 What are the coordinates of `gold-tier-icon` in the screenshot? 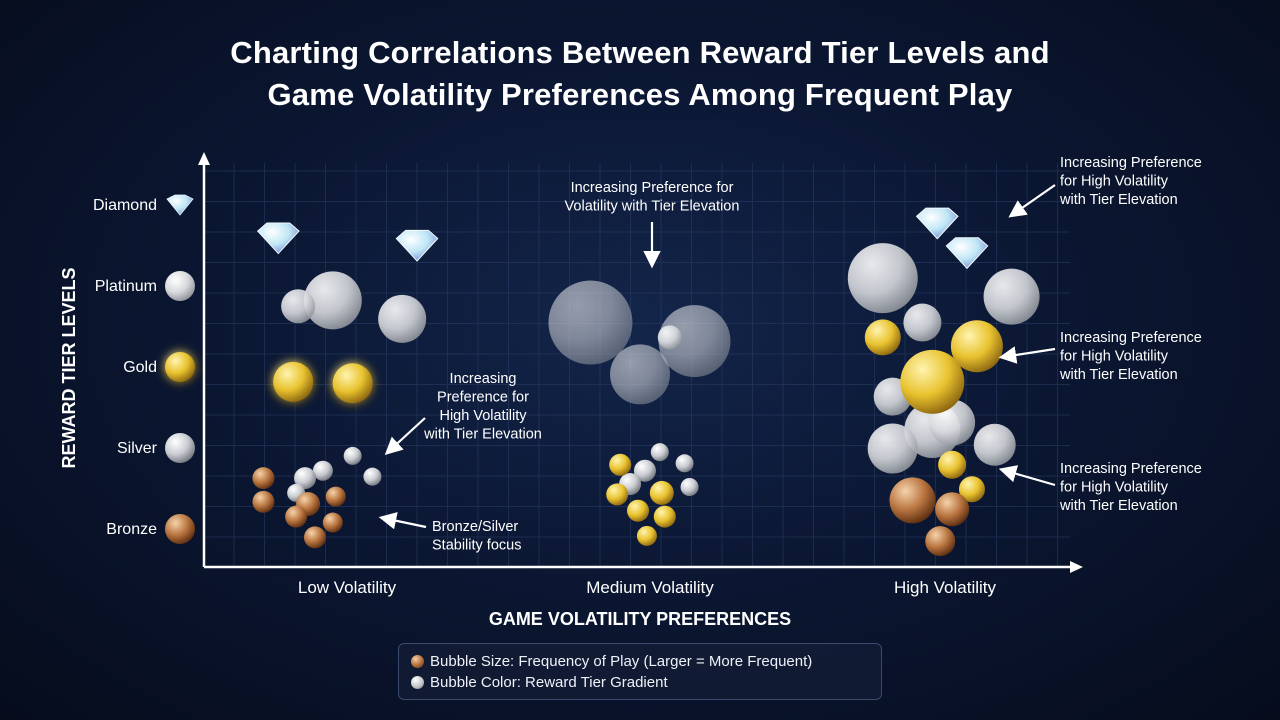 It's located at (180, 367).